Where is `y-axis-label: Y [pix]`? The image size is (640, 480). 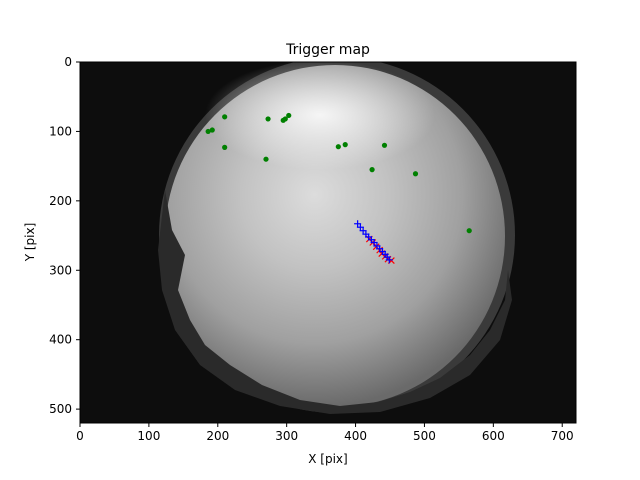
y-axis-label: Y [pix] is located at coordinates (30, 243).